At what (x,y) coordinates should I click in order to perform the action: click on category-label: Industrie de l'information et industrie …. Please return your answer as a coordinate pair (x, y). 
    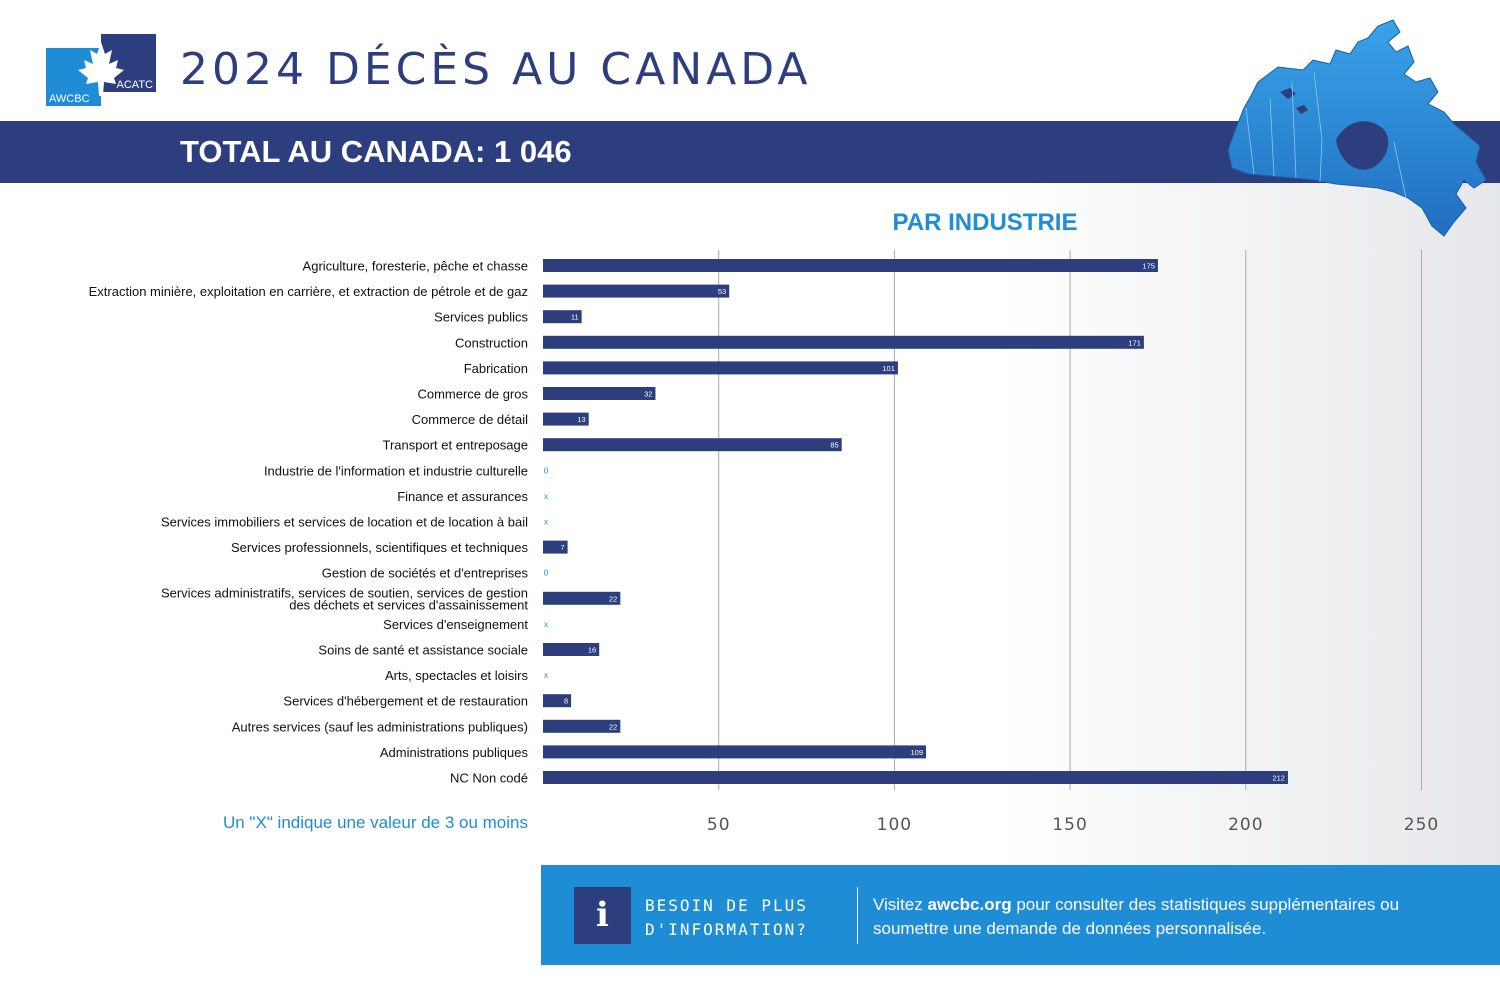
    Looking at the image, I should click on (396, 470).